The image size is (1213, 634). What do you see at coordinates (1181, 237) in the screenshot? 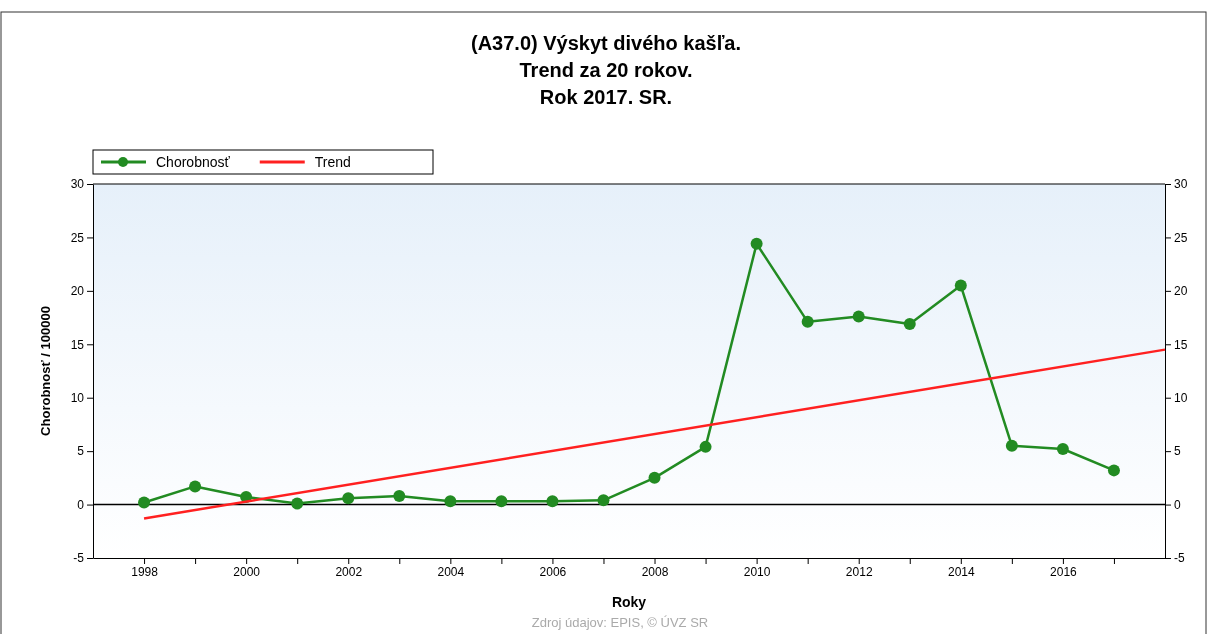
I see `y2-tick-label: 25` at bounding box center [1181, 237].